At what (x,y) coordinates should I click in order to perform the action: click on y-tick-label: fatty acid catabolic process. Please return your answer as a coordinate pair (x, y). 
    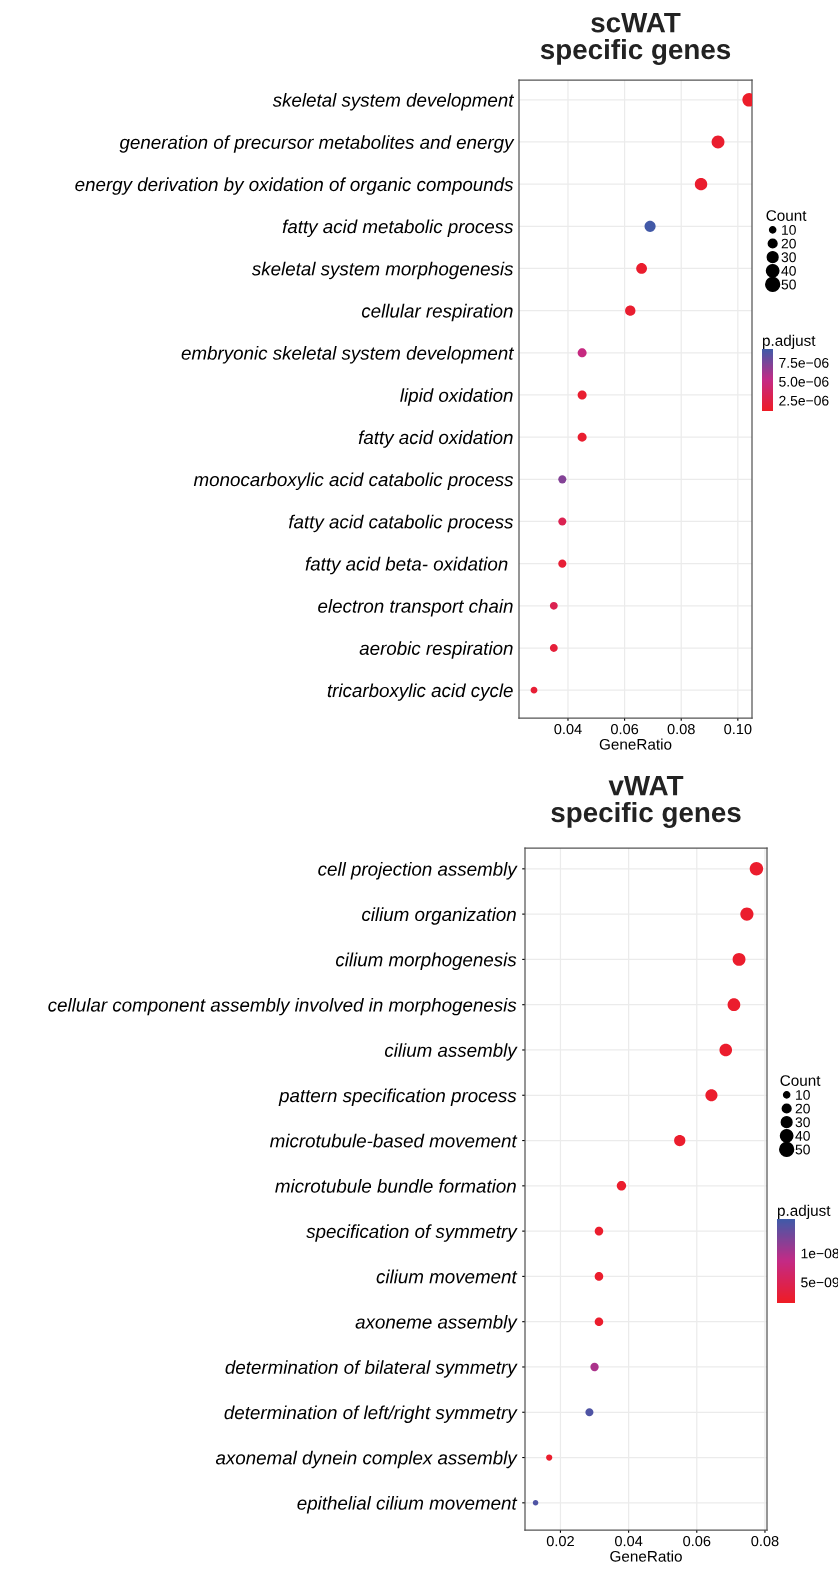
    Looking at the image, I should click on (401, 523).